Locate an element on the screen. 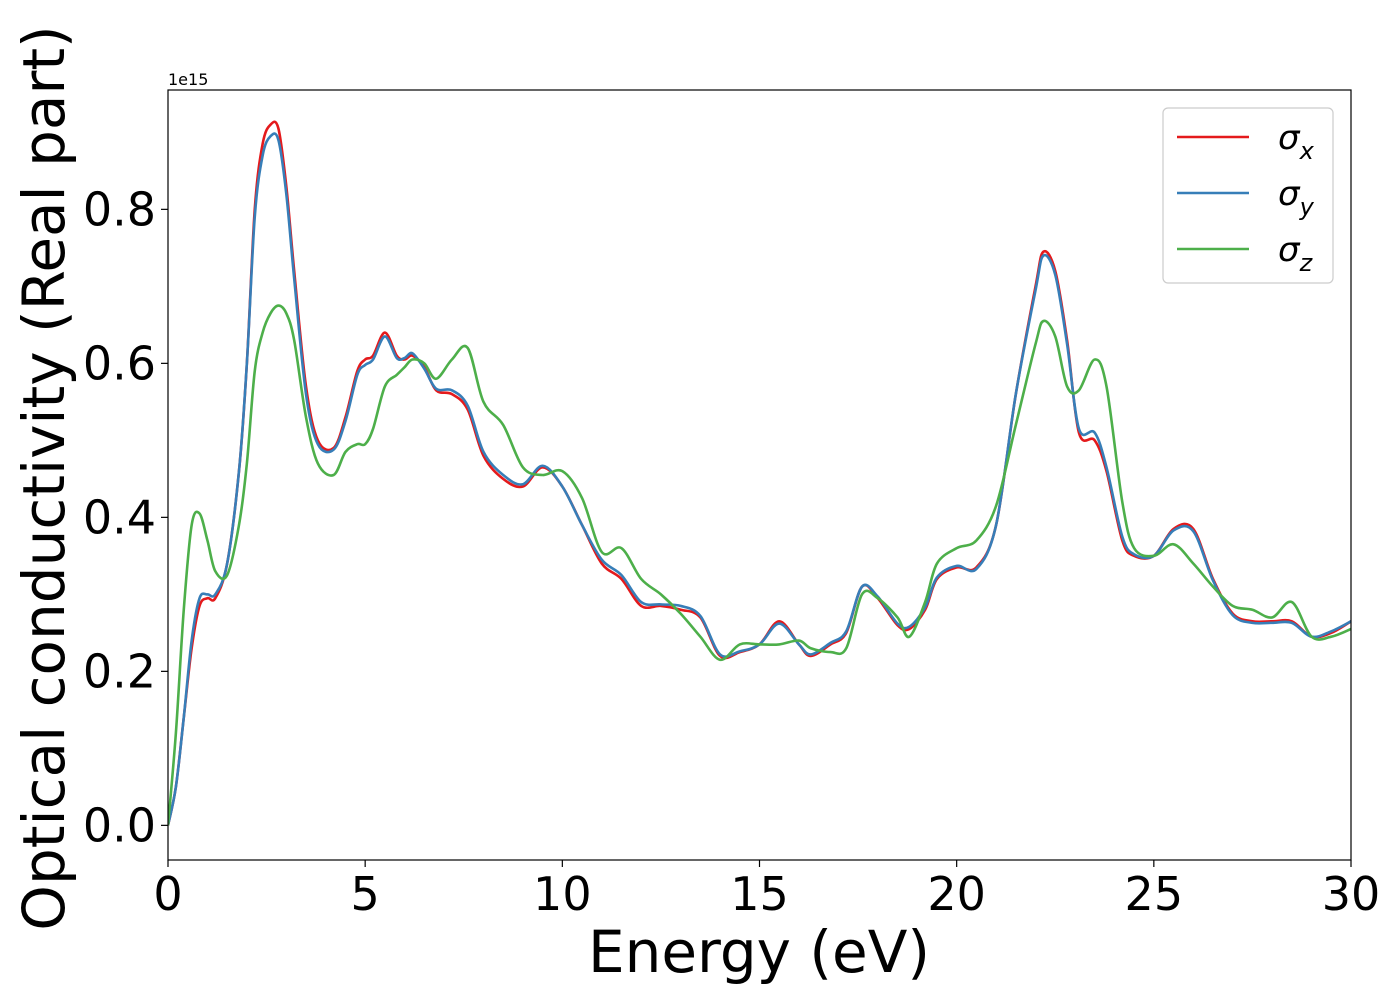 The height and width of the screenshot is (1004, 1400). x-tick-label: 10 is located at coordinates (562, 894).